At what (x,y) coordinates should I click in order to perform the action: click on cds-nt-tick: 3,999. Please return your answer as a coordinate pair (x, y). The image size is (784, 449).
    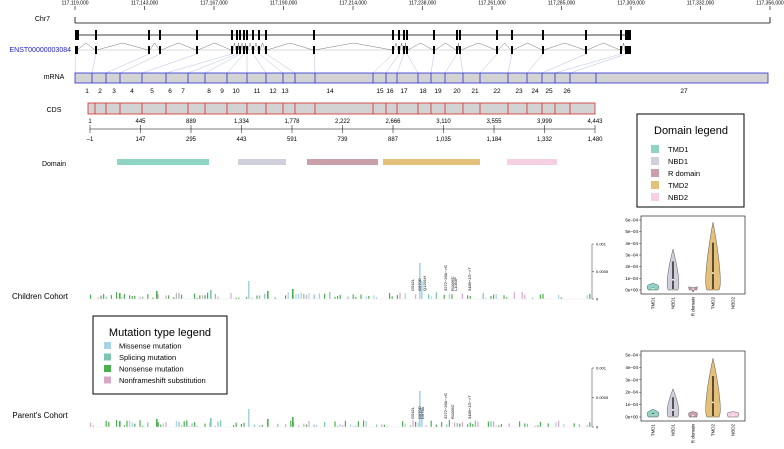
    Looking at the image, I should click on (545, 122).